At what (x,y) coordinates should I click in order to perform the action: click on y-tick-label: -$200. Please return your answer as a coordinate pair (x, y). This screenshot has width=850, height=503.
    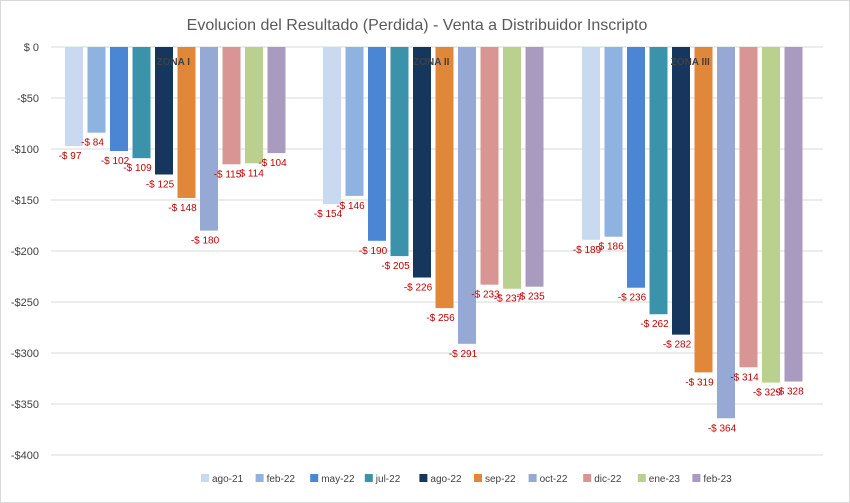
    Looking at the image, I should click on (25, 252).